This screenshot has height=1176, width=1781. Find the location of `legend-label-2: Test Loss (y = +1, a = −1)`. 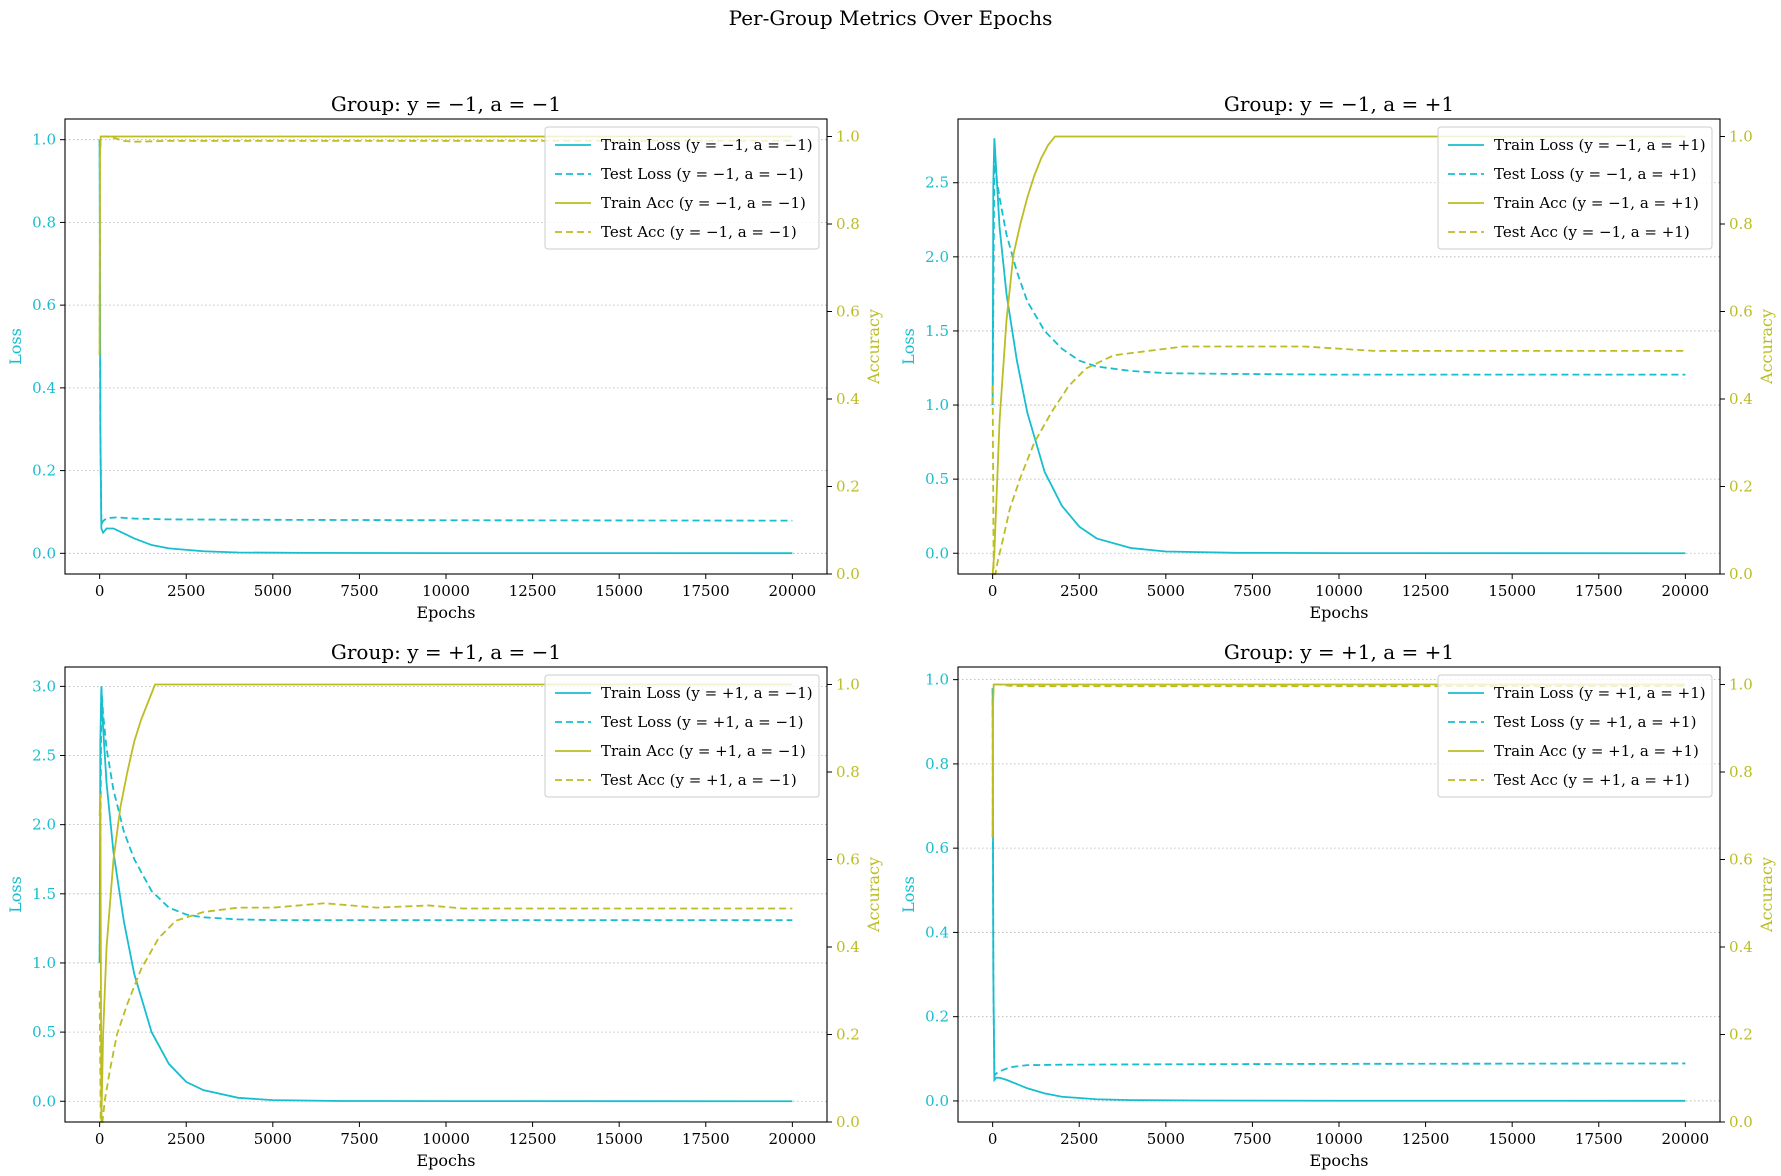

legend-label-2: Test Loss (y = +1, a = −1) is located at coordinates (702, 722).